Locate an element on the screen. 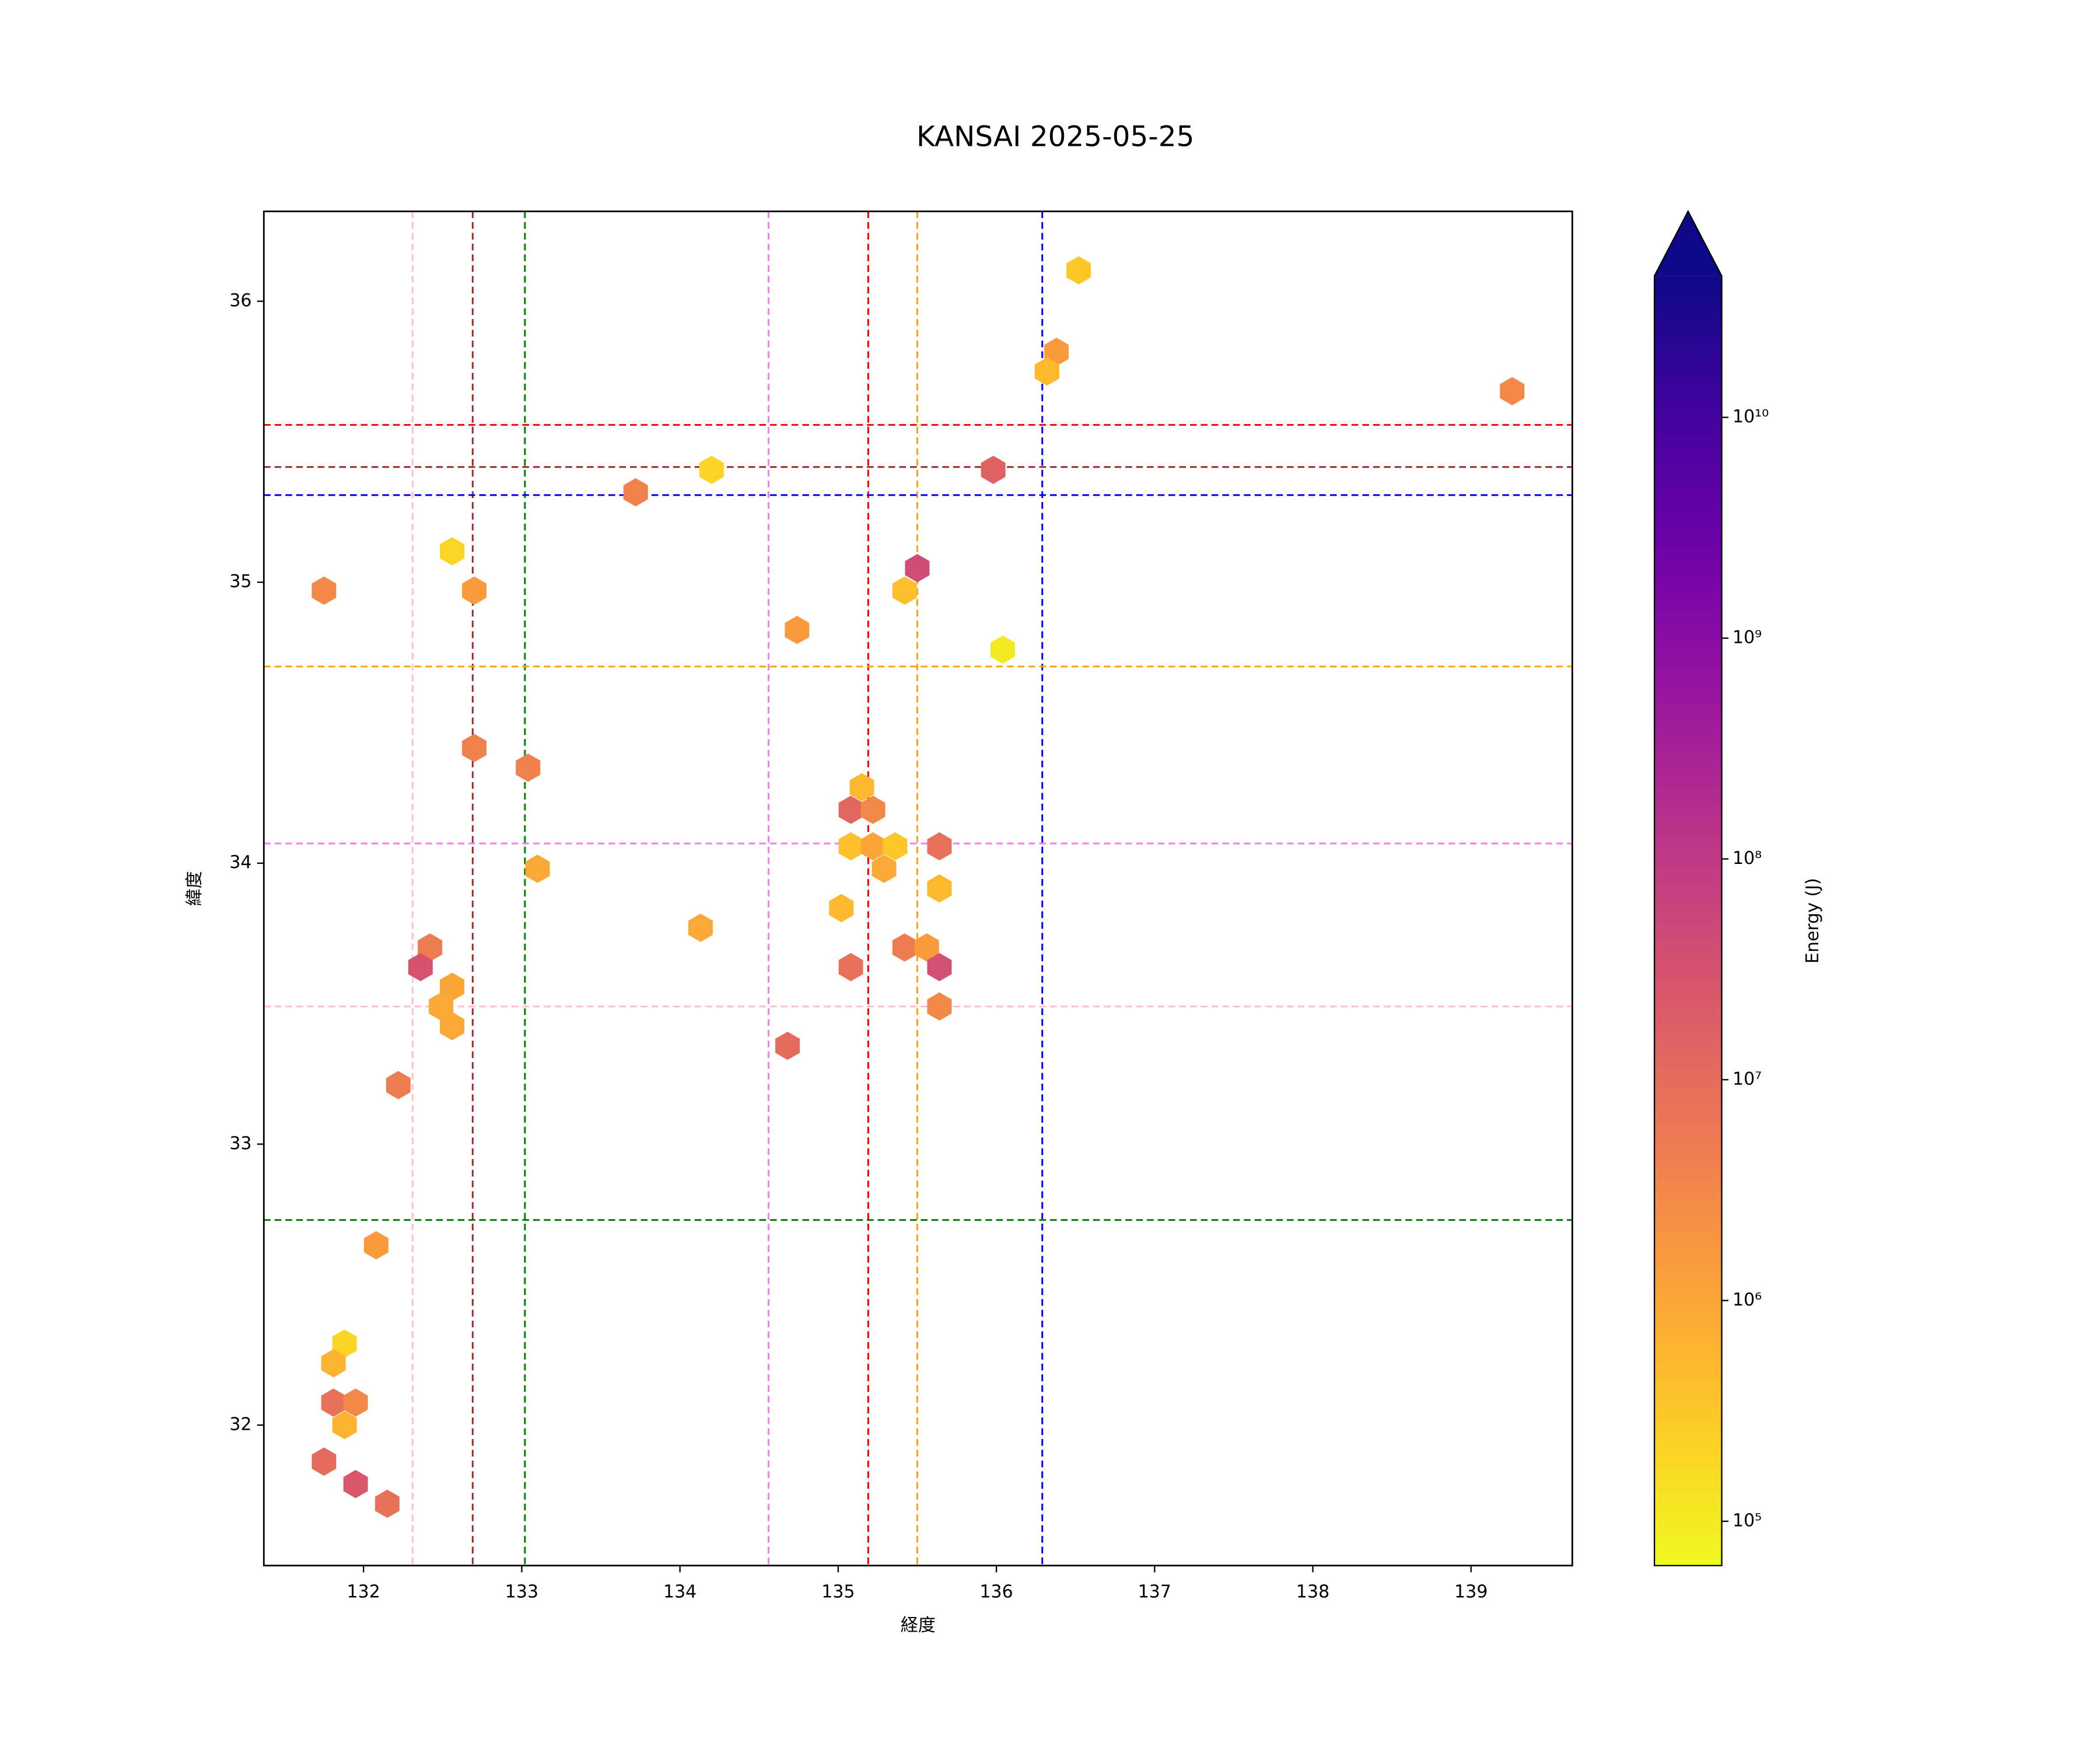 The width and height of the screenshot is (2100, 1750). y-tick-label: 33 is located at coordinates (240, 1143).